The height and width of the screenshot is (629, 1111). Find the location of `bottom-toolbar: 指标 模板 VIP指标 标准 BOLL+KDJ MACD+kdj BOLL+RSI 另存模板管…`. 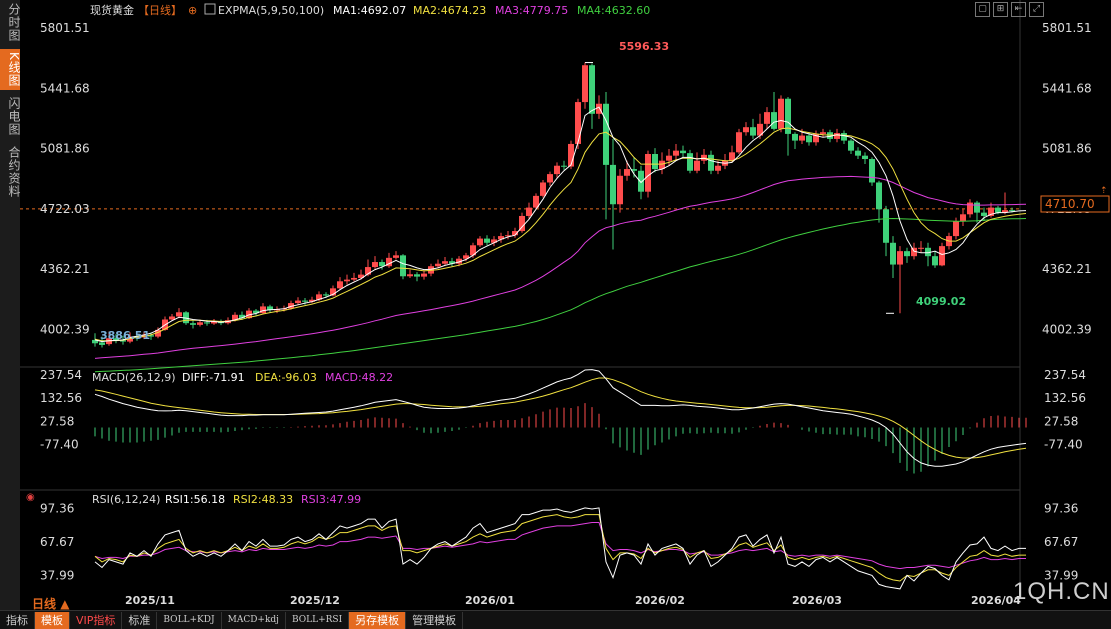

bottom-toolbar: 指标 模板 VIP指标 标准 BOLL+KDJ MACD+kdj BOLL+RSI 另存模板管… is located at coordinates (555, 619).